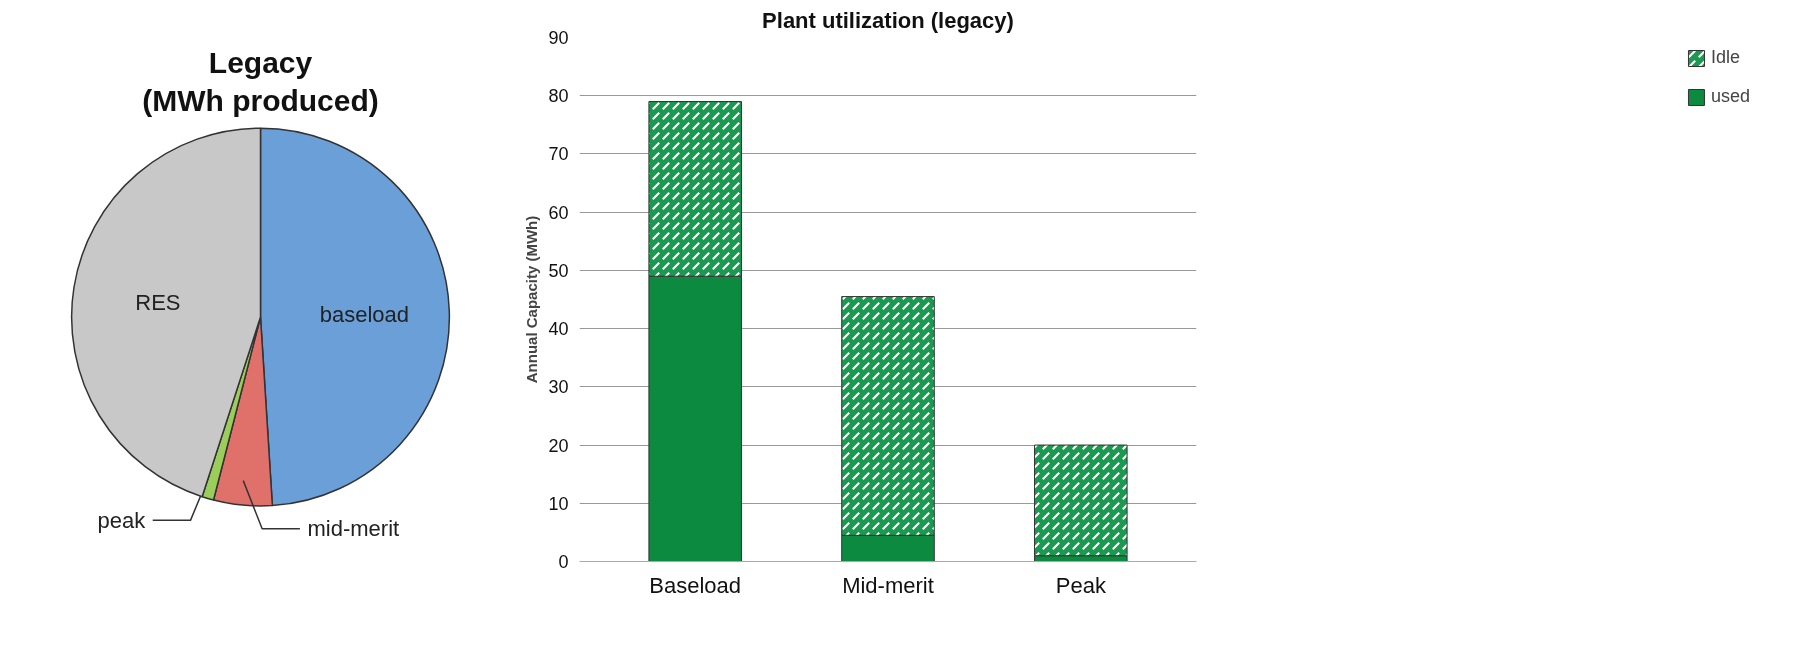  Describe the element at coordinates (532, 299) in the screenshot. I see `y-axis-title: Annual Capacity (MWh)` at that location.